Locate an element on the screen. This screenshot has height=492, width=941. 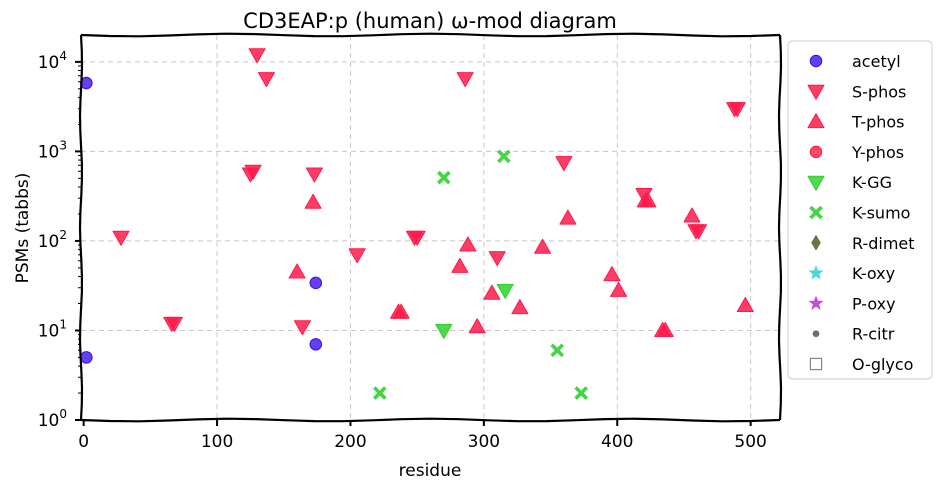
y-axis-ticks: 10⁰ 10¹ 10² 10³ 10⁴ is located at coordinates (59, 240).